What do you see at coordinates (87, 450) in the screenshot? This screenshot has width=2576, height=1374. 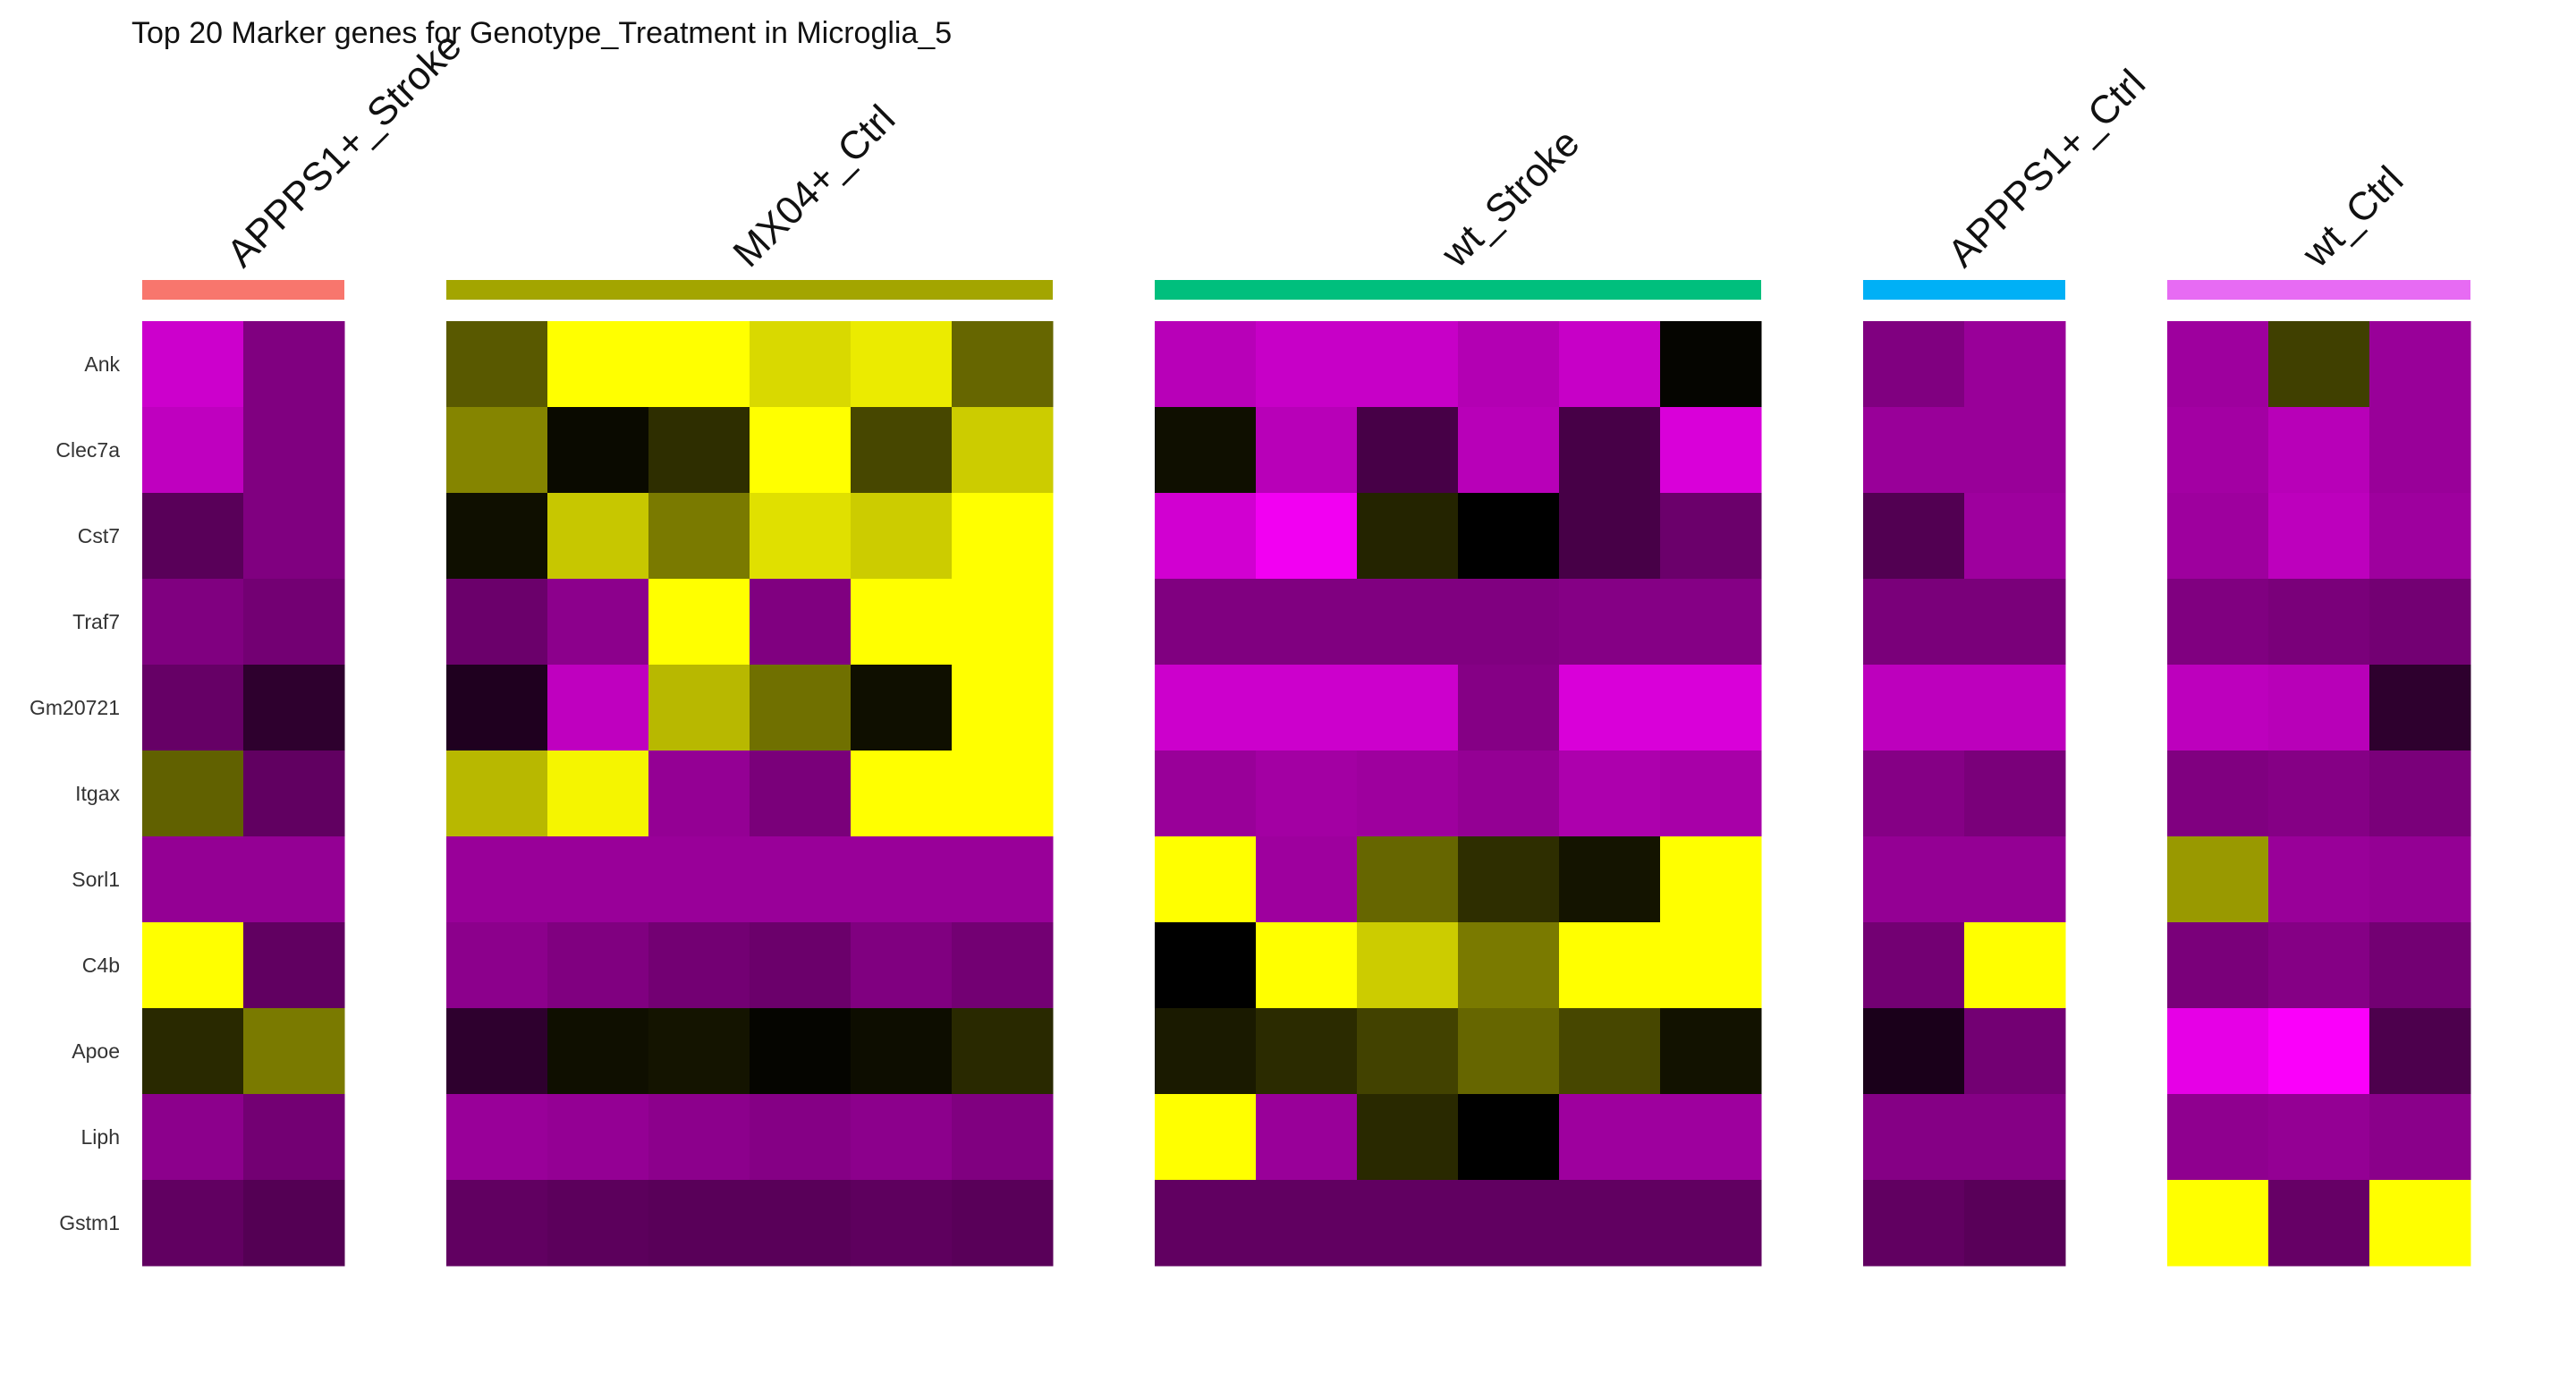 I see `gene-label-clec7a: Clec7a` at bounding box center [87, 450].